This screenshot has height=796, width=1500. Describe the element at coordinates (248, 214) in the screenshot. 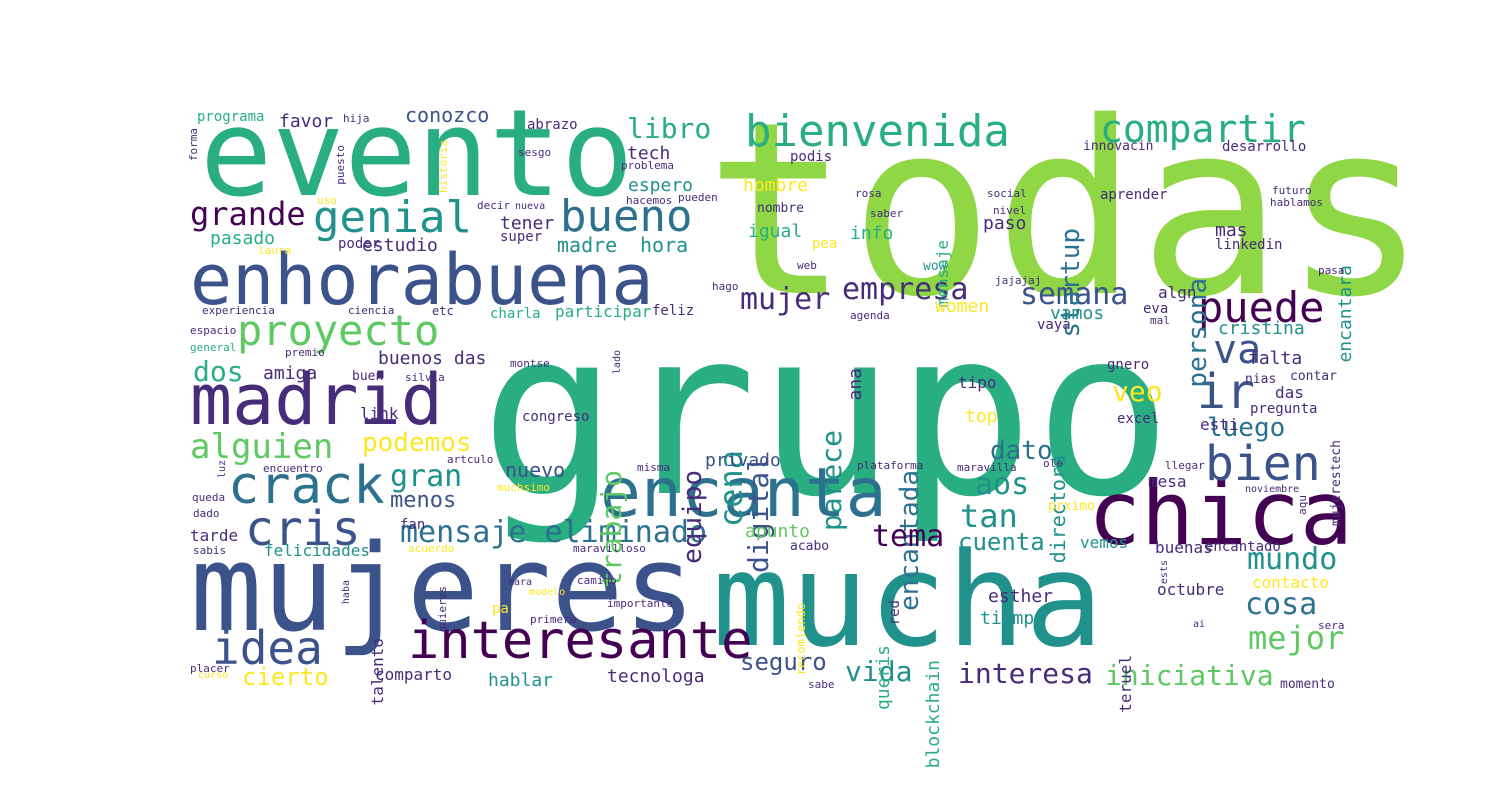

I see `word-grande: grande` at that location.